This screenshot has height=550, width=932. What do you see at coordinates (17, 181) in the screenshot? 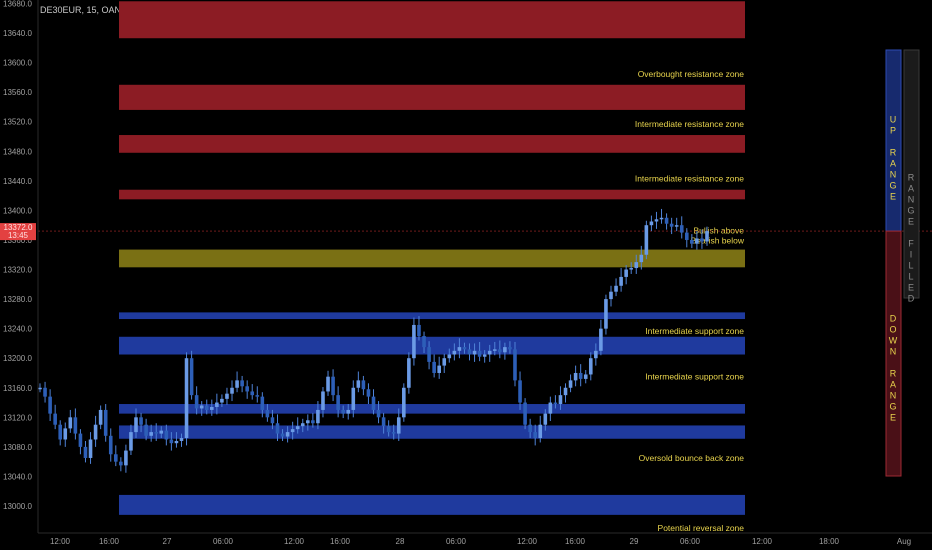
I see `y-tick-label: 13440.0` at bounding box center [17, 181].